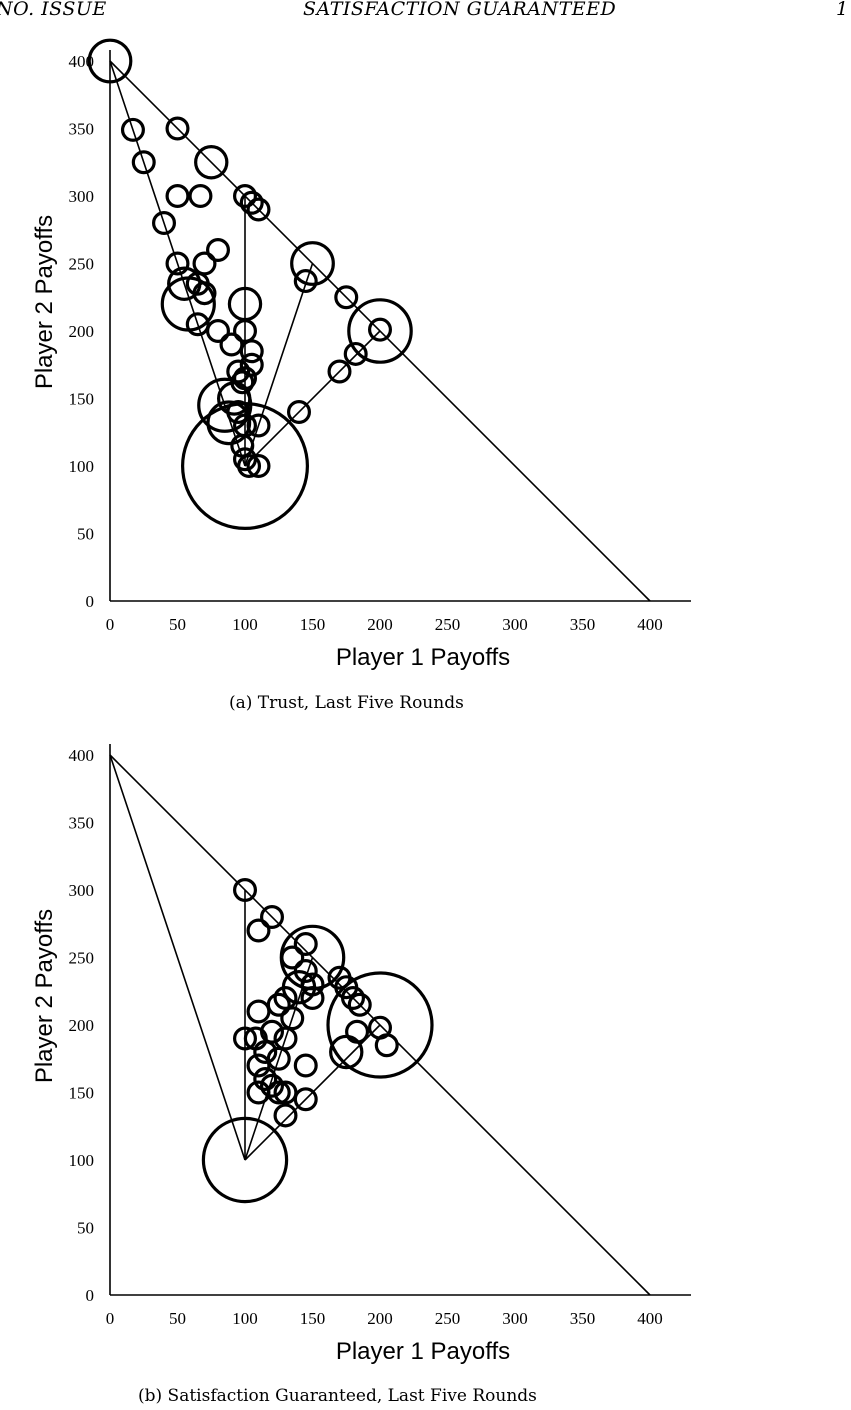 The height and width of the screenshot is (1410, 851). Describe the element at coordinates (82, 823) in the screenshot. I see `y-tick-label: 350` at that location.